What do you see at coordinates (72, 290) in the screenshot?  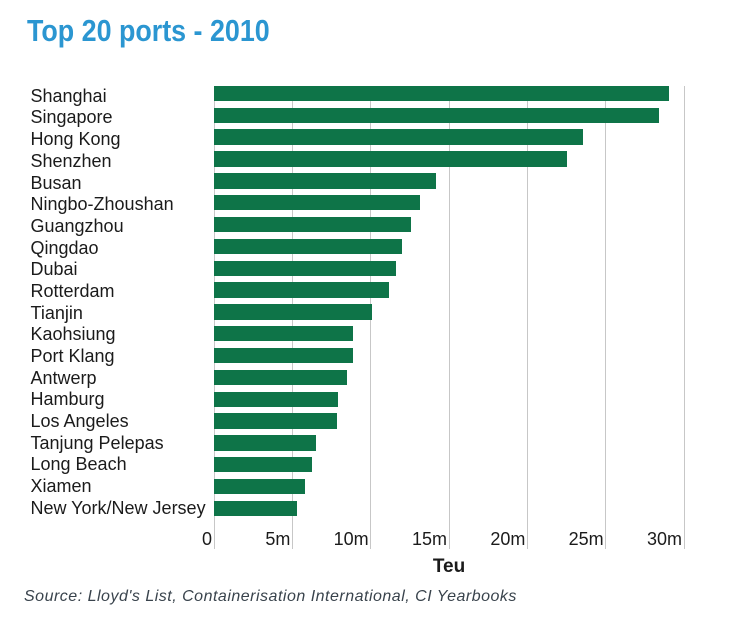 I see `category-label: Rotterdam` at bounding box center [72, 290].